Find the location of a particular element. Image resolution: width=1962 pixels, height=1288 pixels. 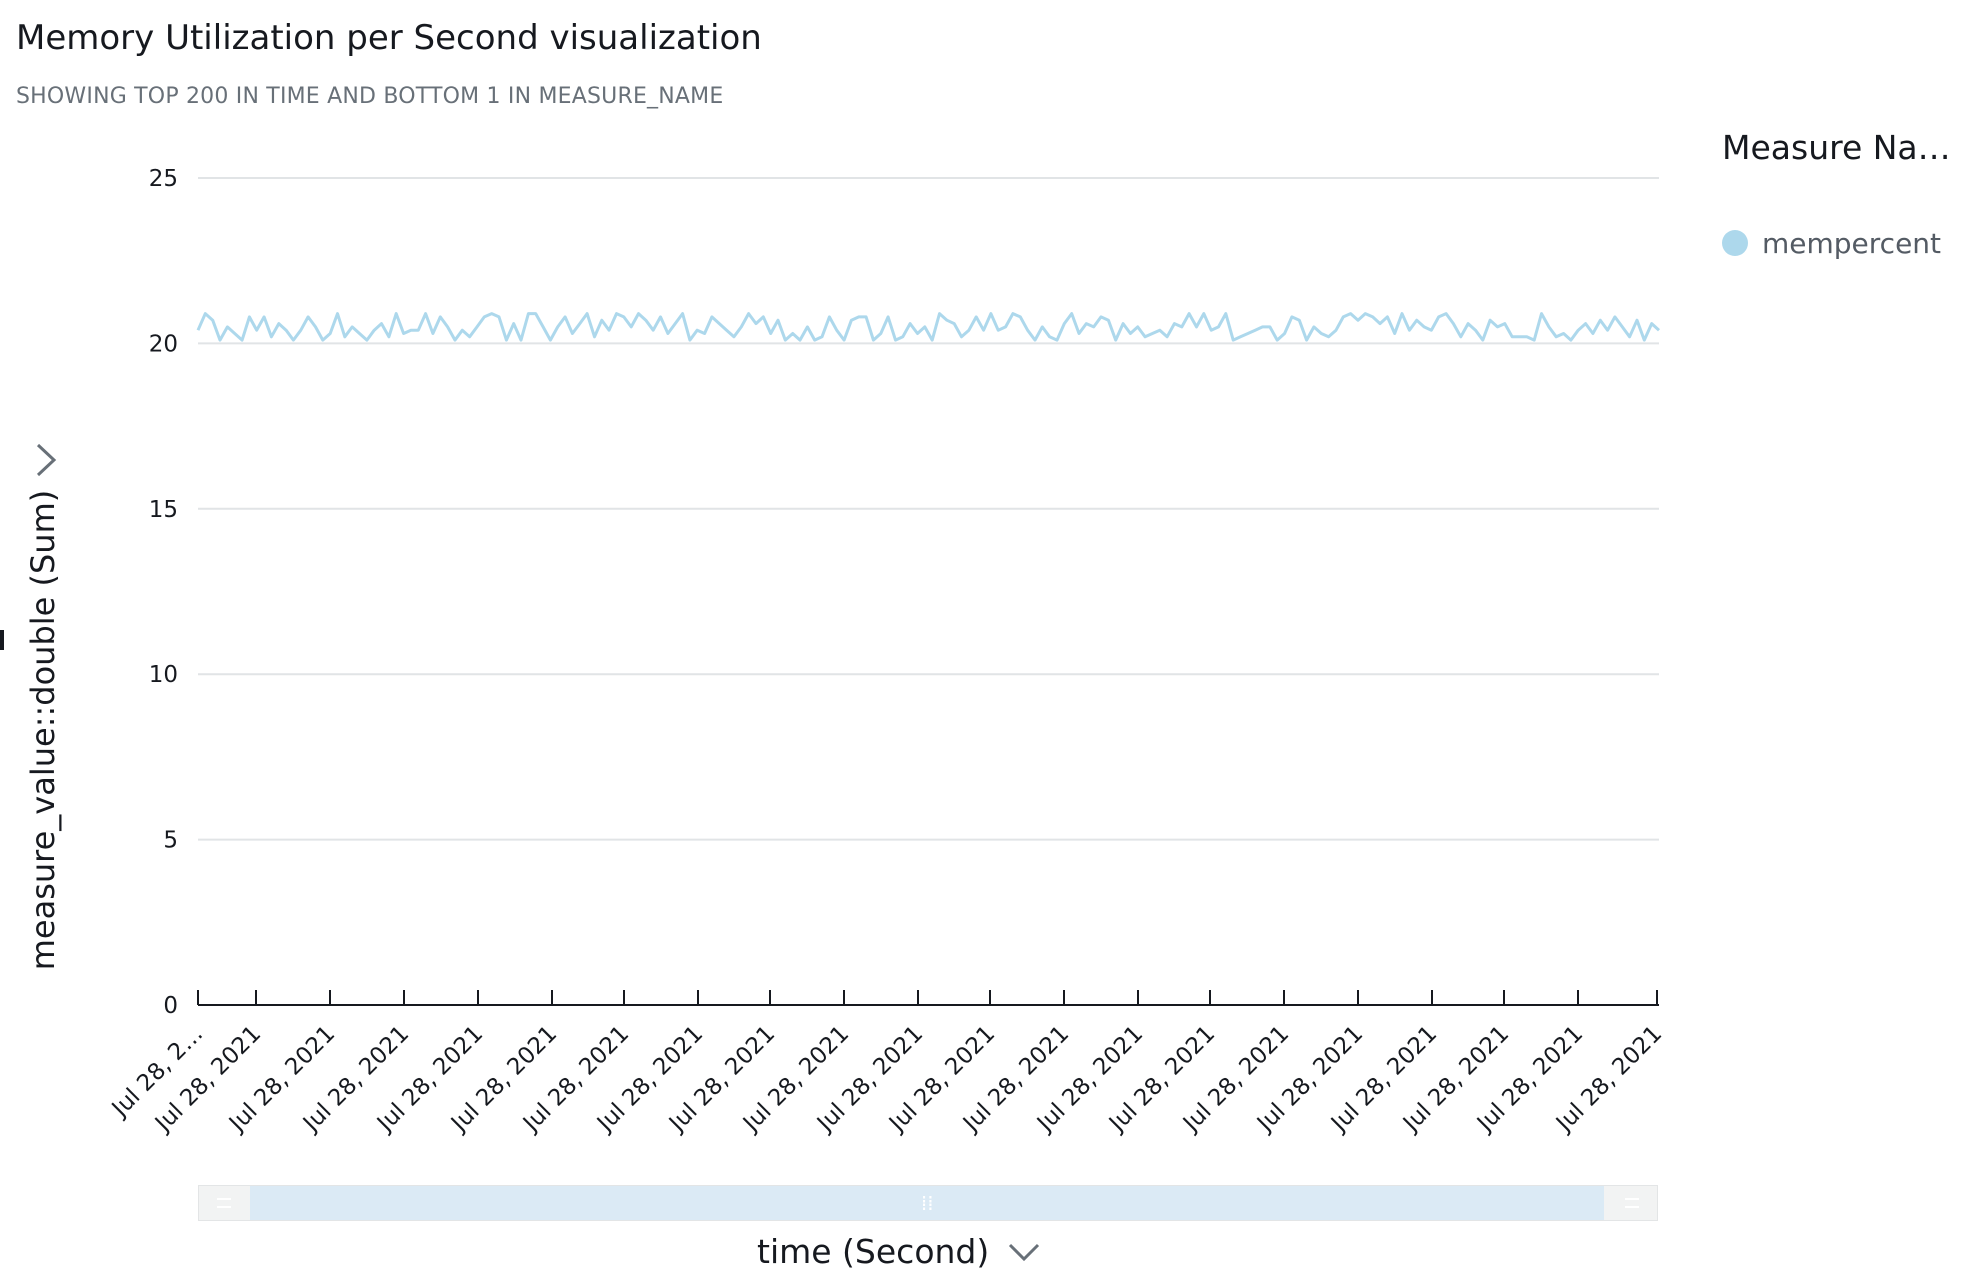

scroll-handle-left is located at coordinates (224, 1203).